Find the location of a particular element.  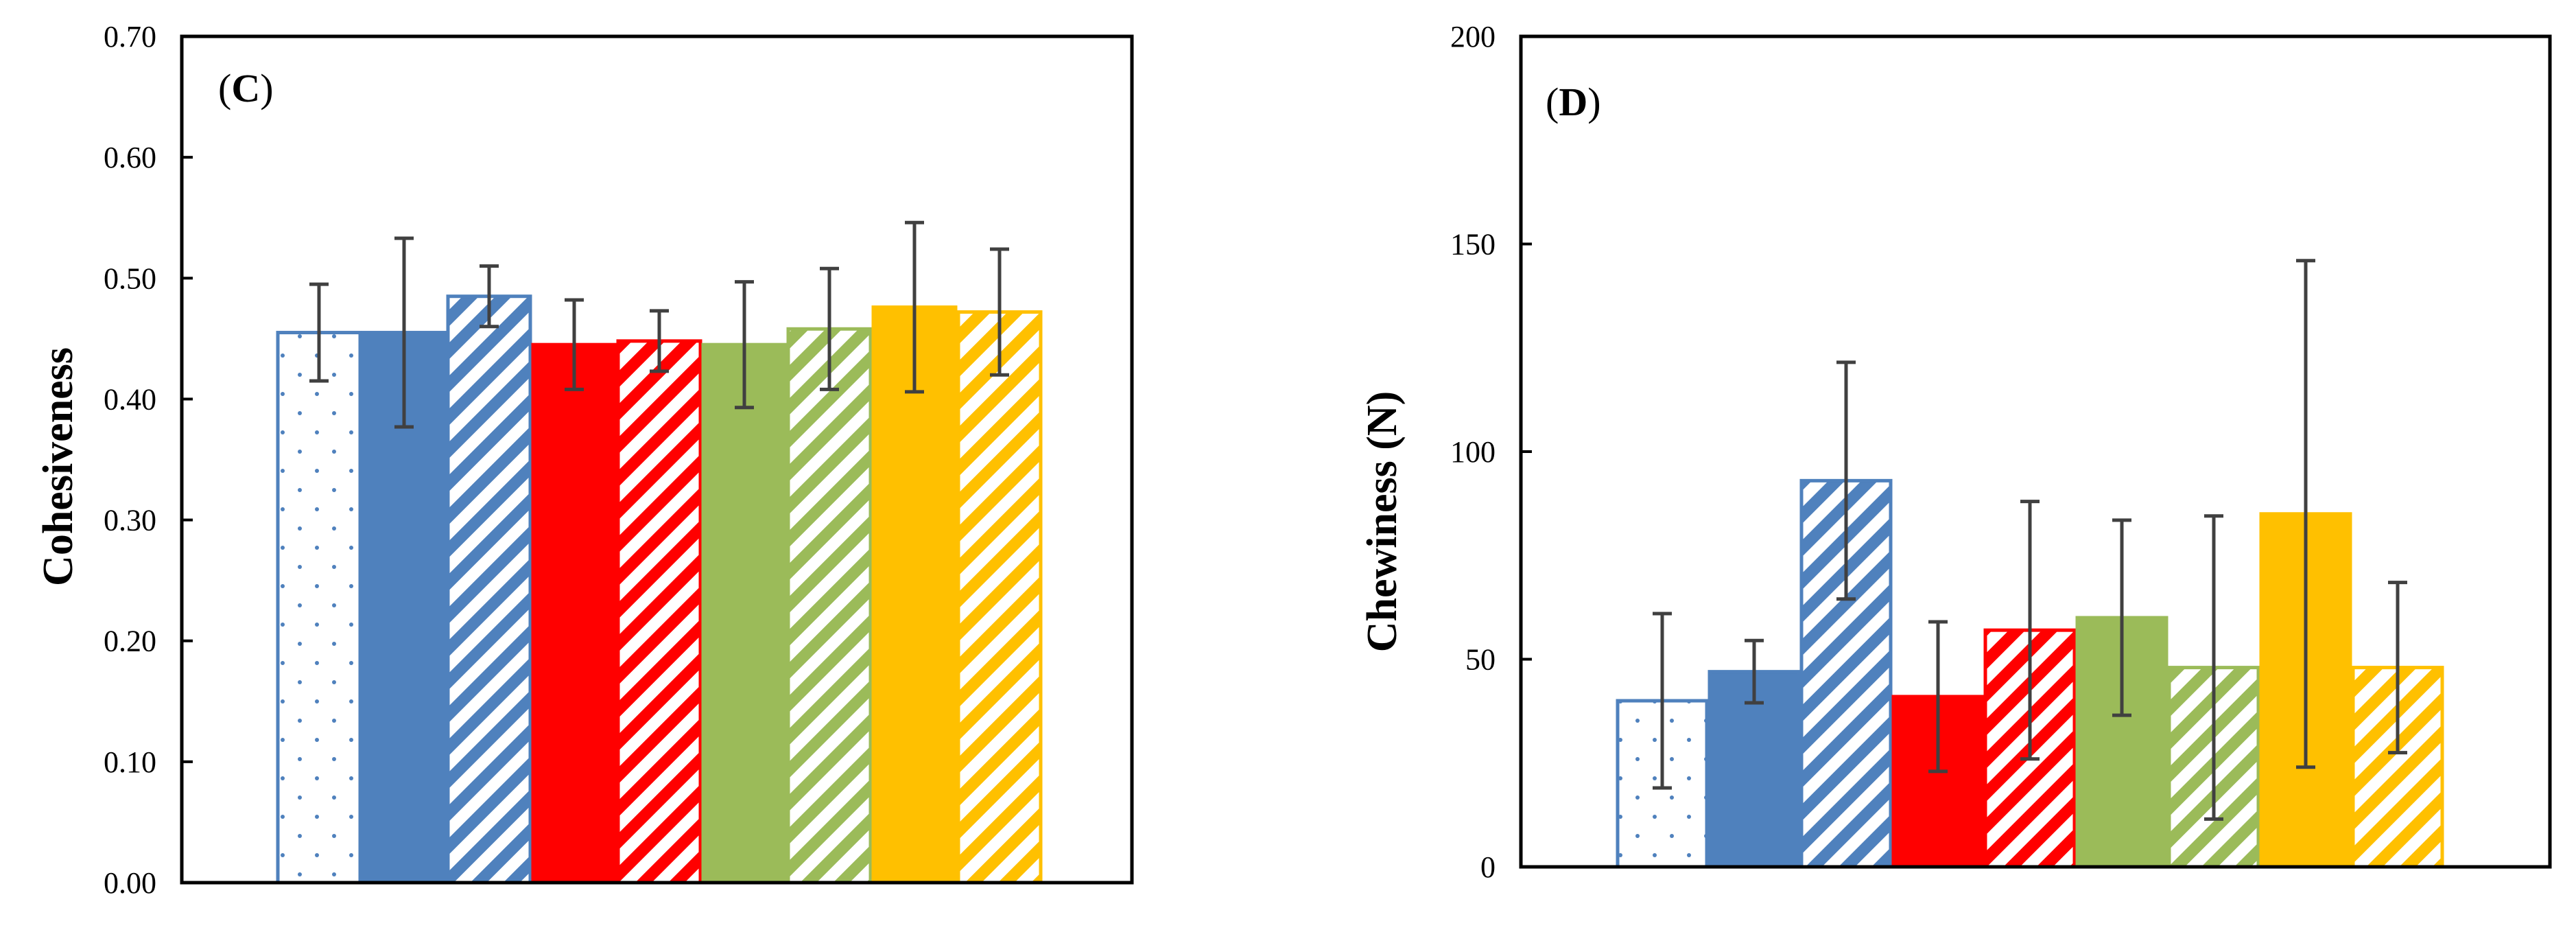

panel-c-label: (C) is located at coordinates (246, 88).